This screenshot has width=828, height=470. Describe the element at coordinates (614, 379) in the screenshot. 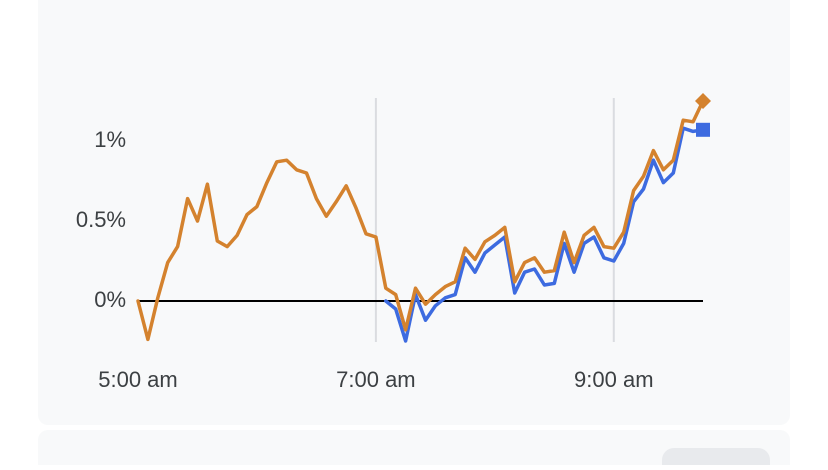

I see `x-tick-label: 9:00 am` at that location.